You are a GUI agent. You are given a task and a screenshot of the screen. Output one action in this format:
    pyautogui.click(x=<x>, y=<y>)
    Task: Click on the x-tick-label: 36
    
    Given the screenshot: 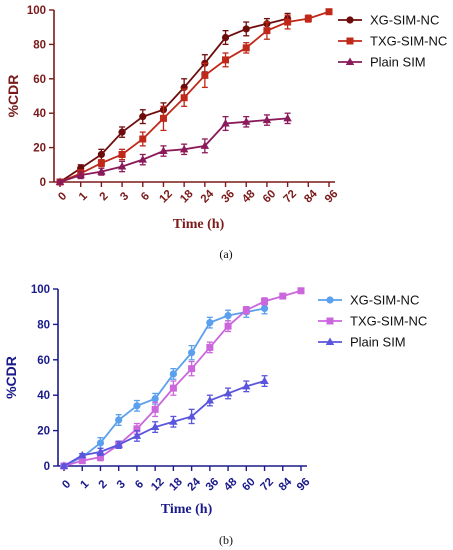 What is the action you would take?
    pyautogui.click(x=228, y=197)
    